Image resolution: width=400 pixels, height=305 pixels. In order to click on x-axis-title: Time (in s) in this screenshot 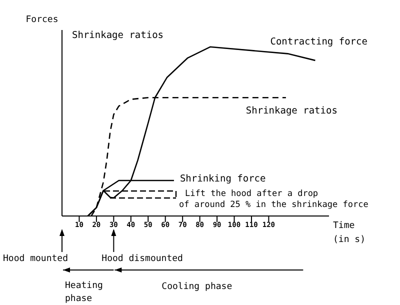, I will do `click(349, 233)`.